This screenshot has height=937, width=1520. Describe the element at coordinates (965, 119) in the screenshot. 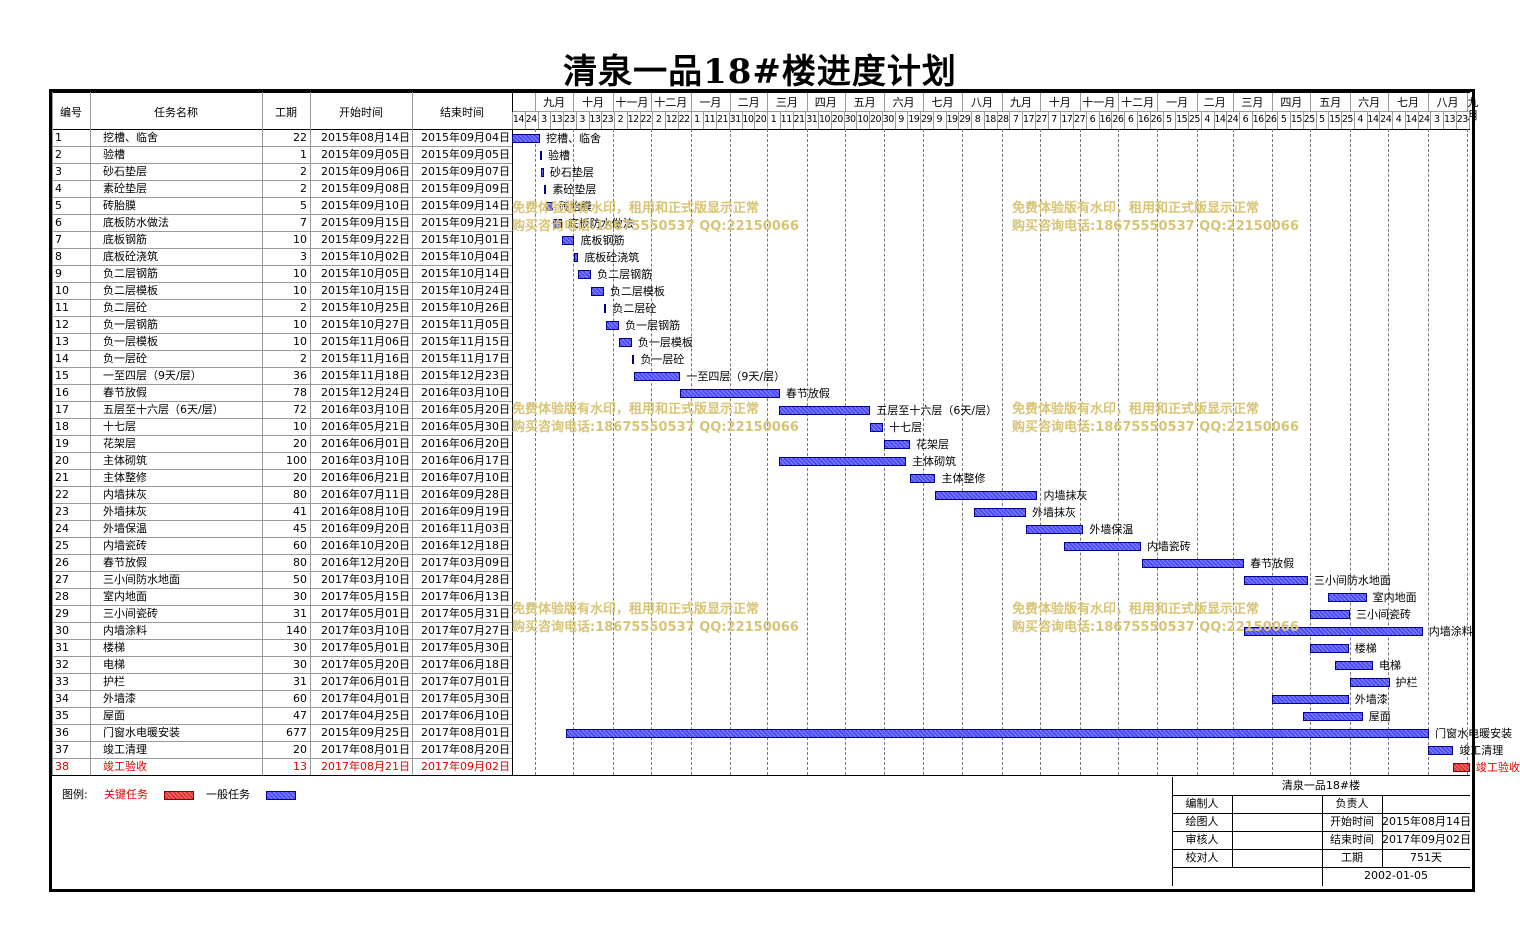

I see `timeline-day: 29` at that location.